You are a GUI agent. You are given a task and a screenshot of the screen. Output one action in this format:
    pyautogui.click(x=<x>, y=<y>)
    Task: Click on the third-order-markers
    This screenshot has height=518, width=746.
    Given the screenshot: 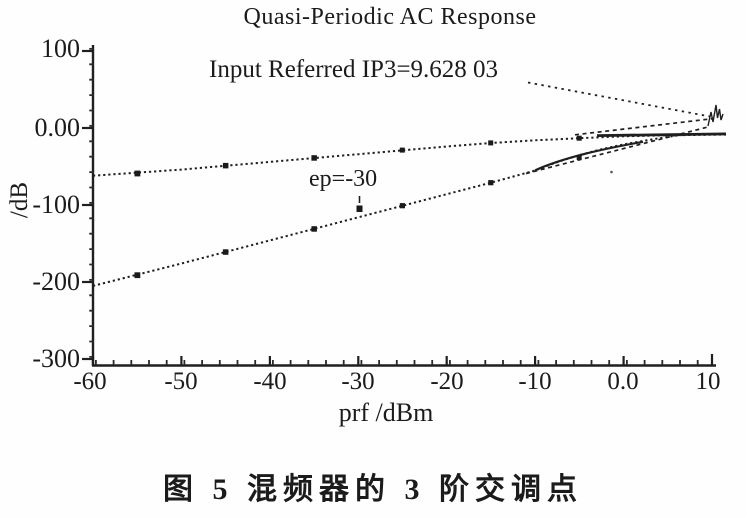 What is the action you would take?
    pyautogui.click(x=358, y=217)
    